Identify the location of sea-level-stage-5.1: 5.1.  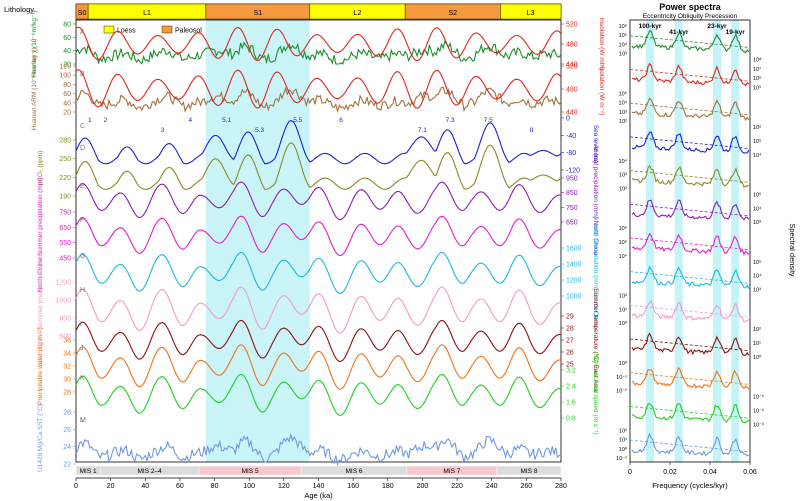
(226, 120).